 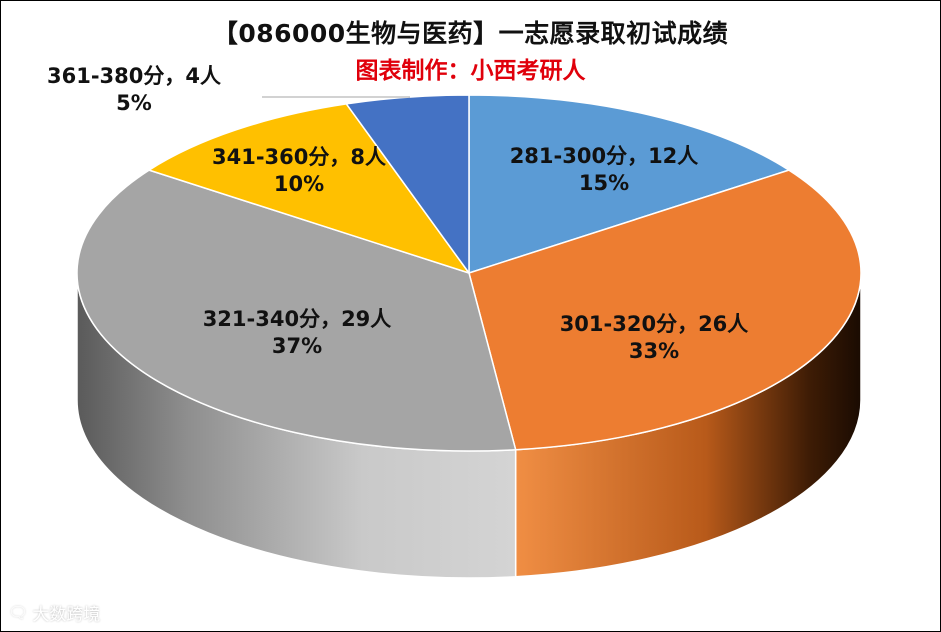 I want to click on watermark: 🗨 大数跨境, so click(x=54, y=612).